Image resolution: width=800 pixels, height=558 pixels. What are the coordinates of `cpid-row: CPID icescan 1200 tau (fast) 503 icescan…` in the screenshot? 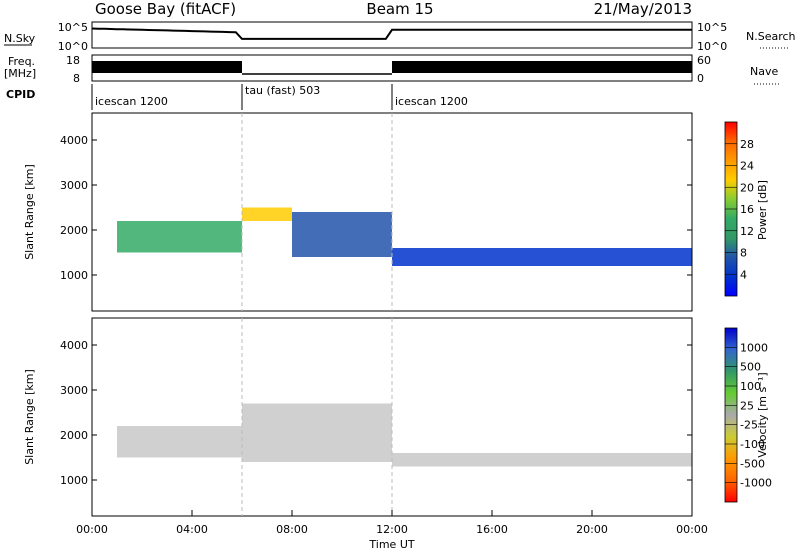 It's located at (237, 97).